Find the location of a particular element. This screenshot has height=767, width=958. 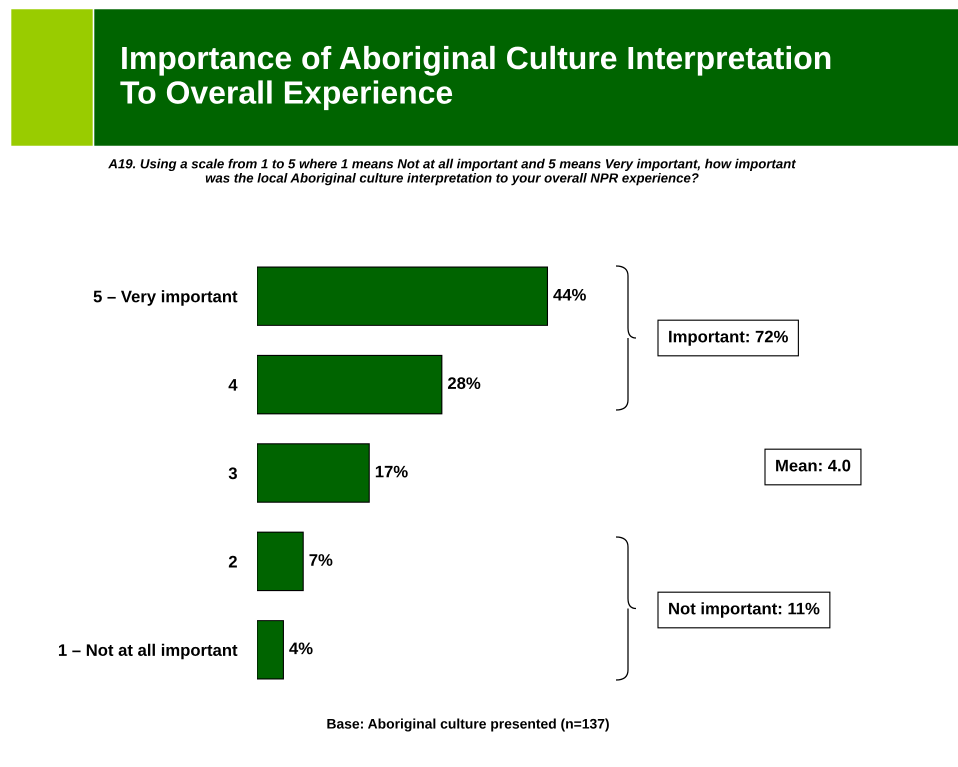

data-label: 17% is located at coordinates (392, 472).